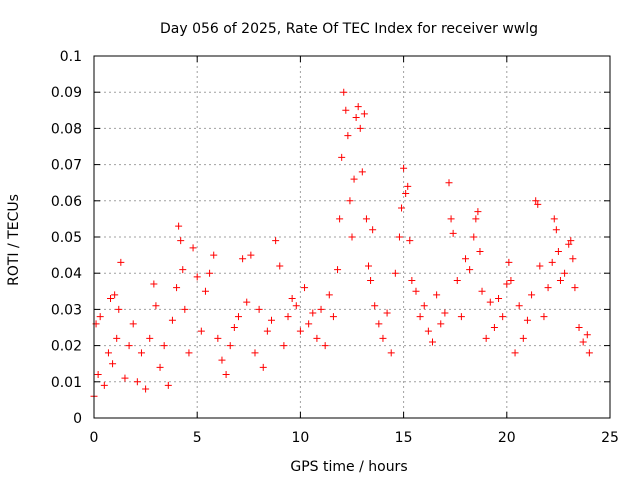  Describe the element at coordinates (66, 166) in the screenshot. I see `y-tick-label: 0.07` at that location.